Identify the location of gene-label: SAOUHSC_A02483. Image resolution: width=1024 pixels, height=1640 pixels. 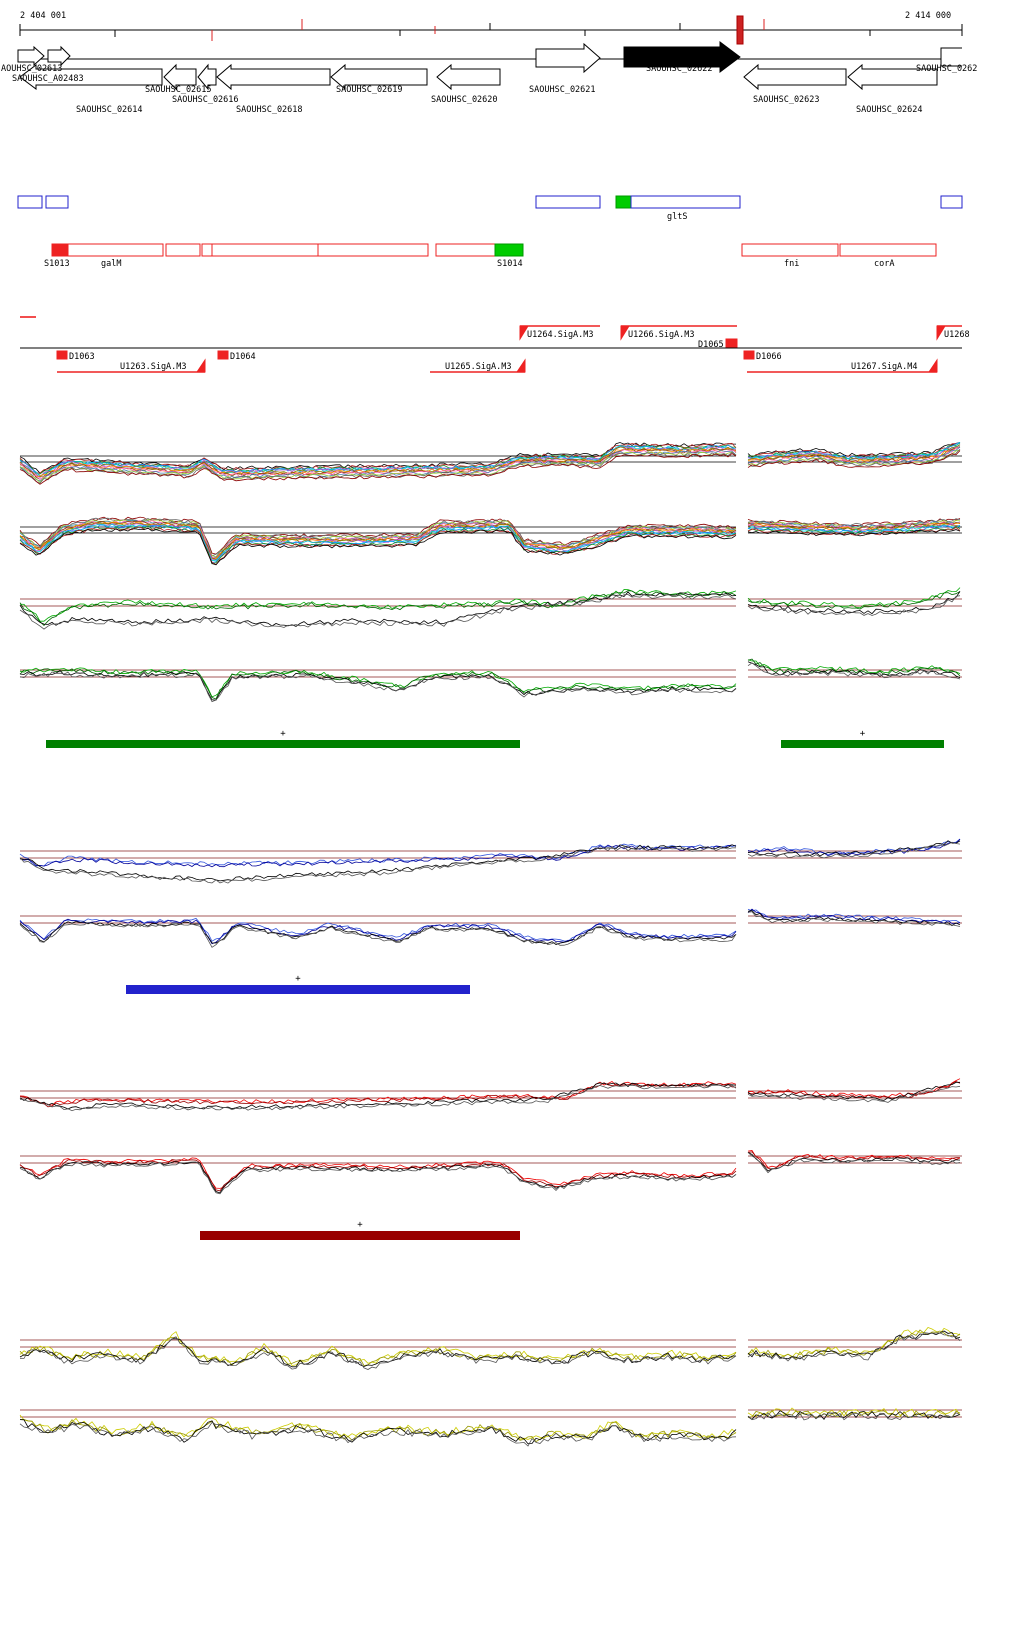
(48, 79).